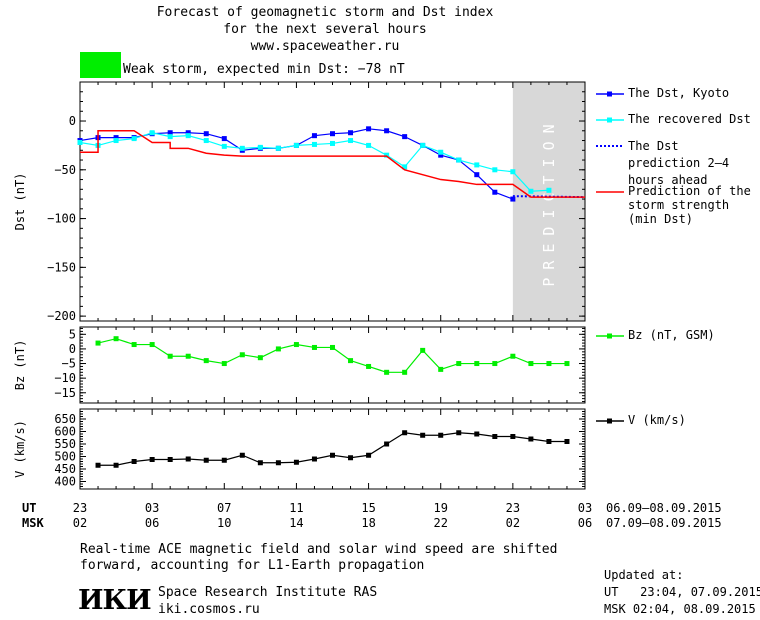  I want to click on legend-symbol-dst-recovered-marker, so click(609, 120).